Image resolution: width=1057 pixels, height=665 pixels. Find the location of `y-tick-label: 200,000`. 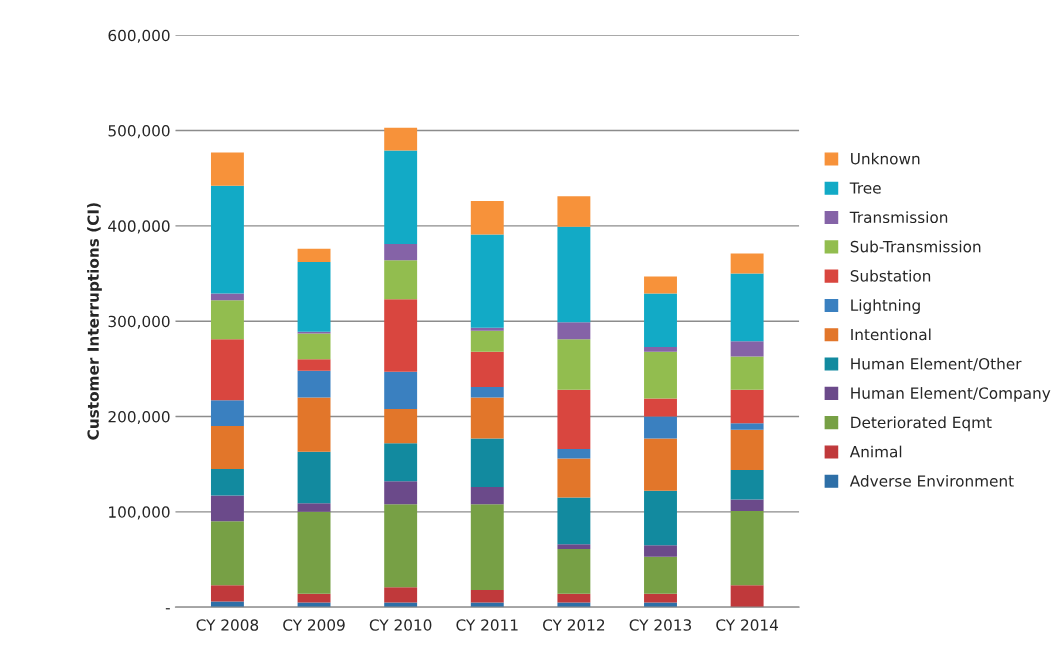

y-tick-label: 200,000 is located at coordinates (139, 417).